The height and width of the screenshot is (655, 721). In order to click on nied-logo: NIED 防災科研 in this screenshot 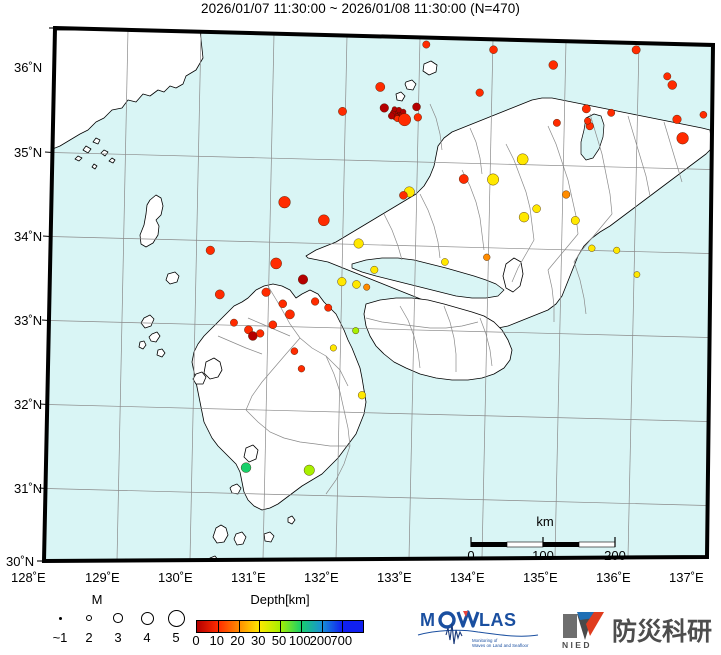, I will do `click(636, 630)`.